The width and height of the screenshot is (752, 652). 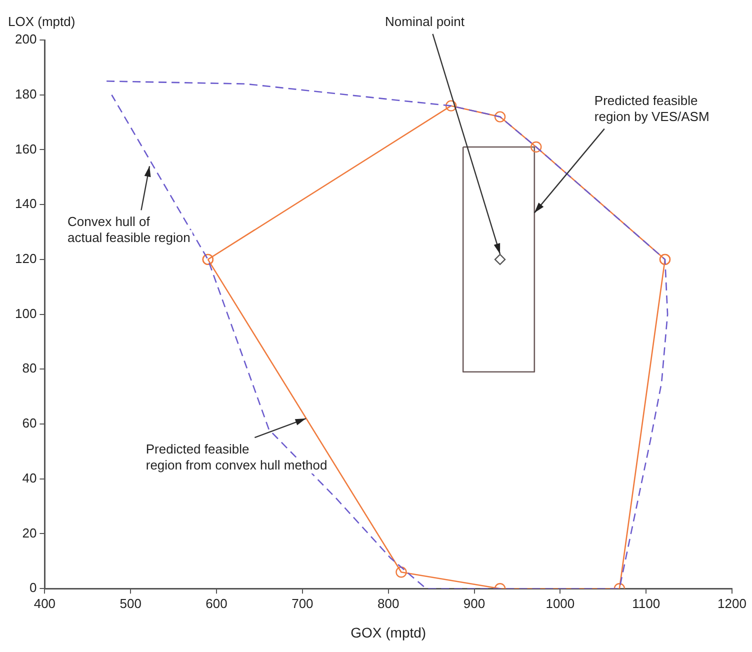 What do you see at coordinates (29, 368) in the screenshot?
I see `y-tick-label: 80` at bounding box center [29, 368].